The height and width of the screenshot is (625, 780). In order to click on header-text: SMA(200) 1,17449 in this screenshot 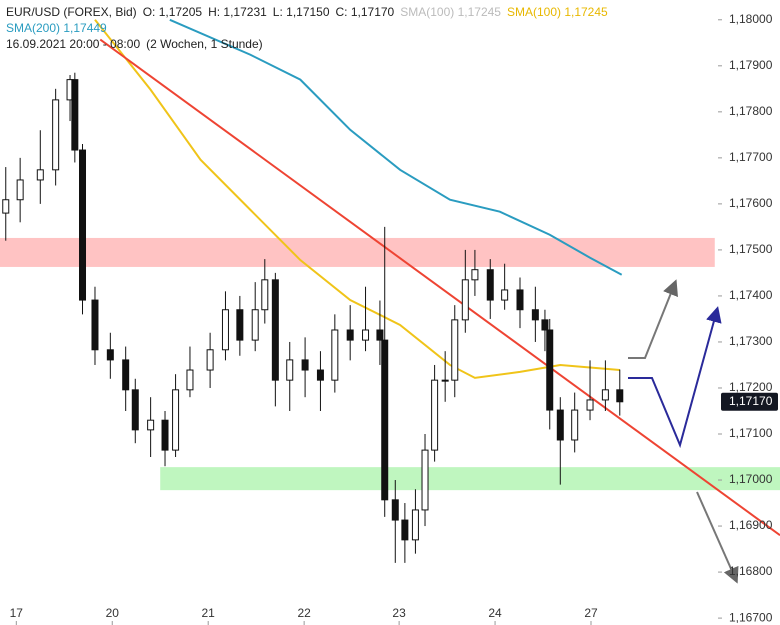, I will do `click(56, 28)`.